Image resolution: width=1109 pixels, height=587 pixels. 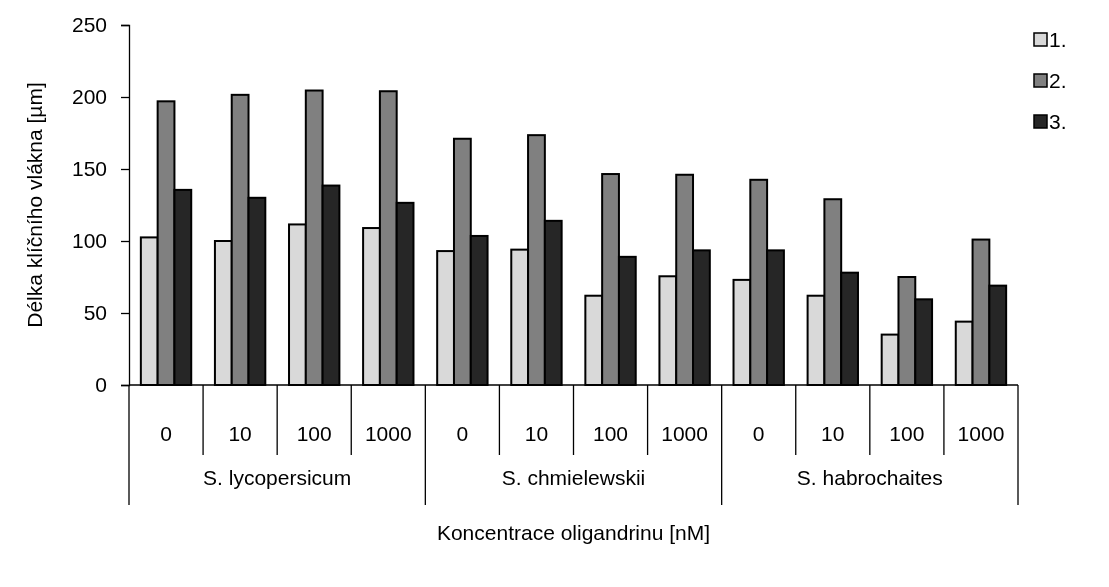 What do you see at coordinates (101, 385) in the screenshot?
I see `y-tick-label: 0` at bounding box center [101, 385].